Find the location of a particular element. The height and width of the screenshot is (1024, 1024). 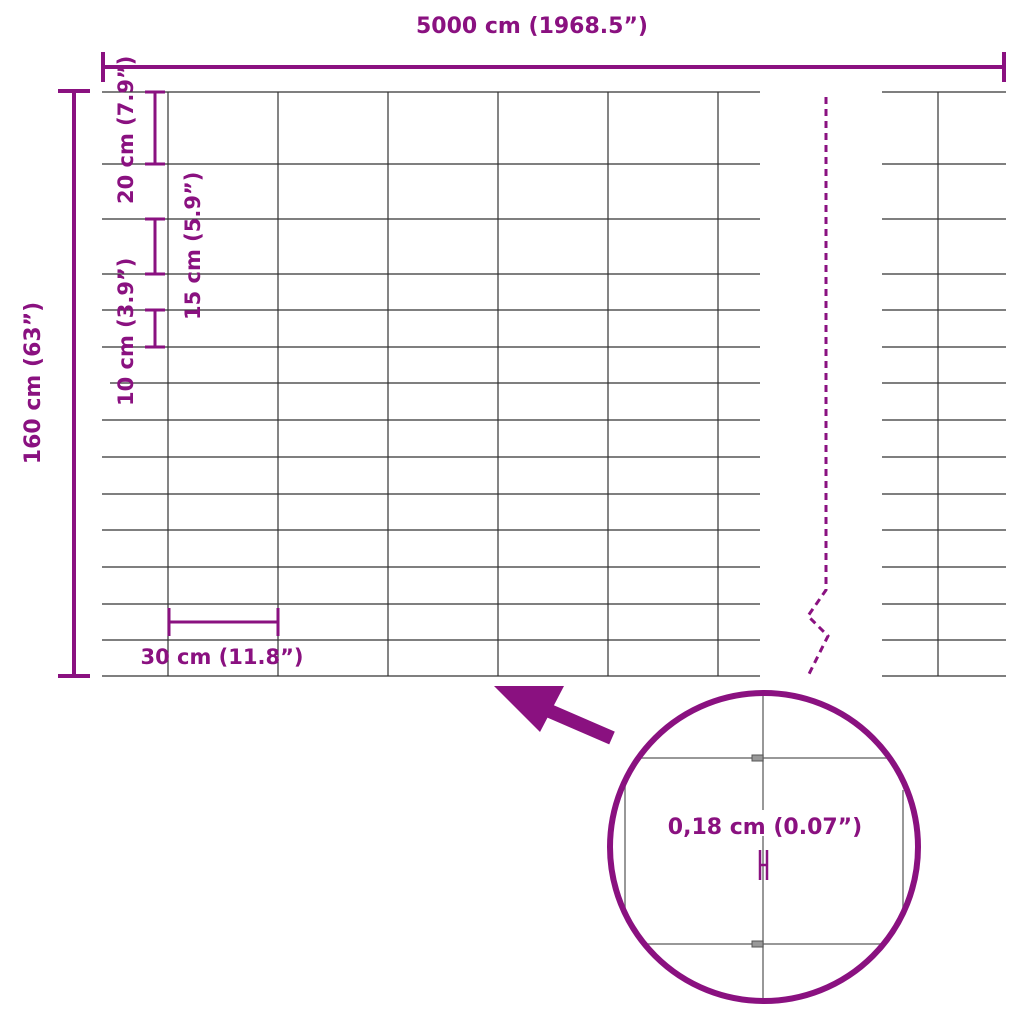

height-dimension is located at coordinates (74, 383).